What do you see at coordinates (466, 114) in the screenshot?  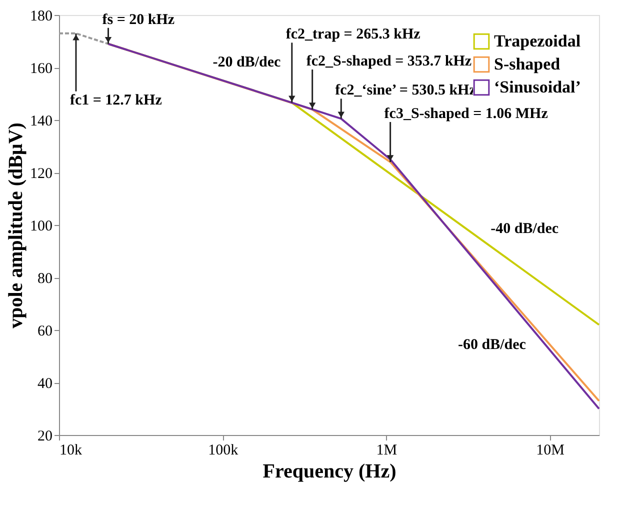 I see `annotation: fc3_S-shaped = 1.06 MHz` at bounding box center [466, 114].